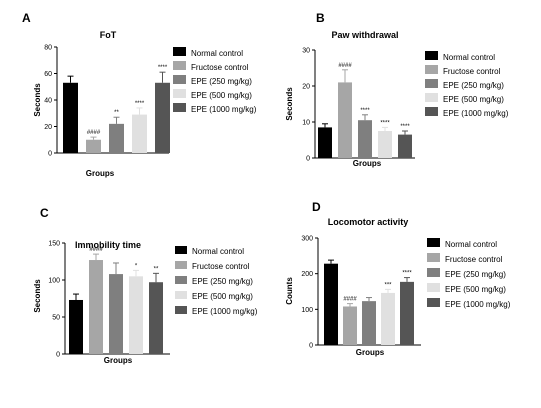 The height and width of the screenshot is (408, 541). I want to click on y-axis-label: Counts, so click(289, 291).